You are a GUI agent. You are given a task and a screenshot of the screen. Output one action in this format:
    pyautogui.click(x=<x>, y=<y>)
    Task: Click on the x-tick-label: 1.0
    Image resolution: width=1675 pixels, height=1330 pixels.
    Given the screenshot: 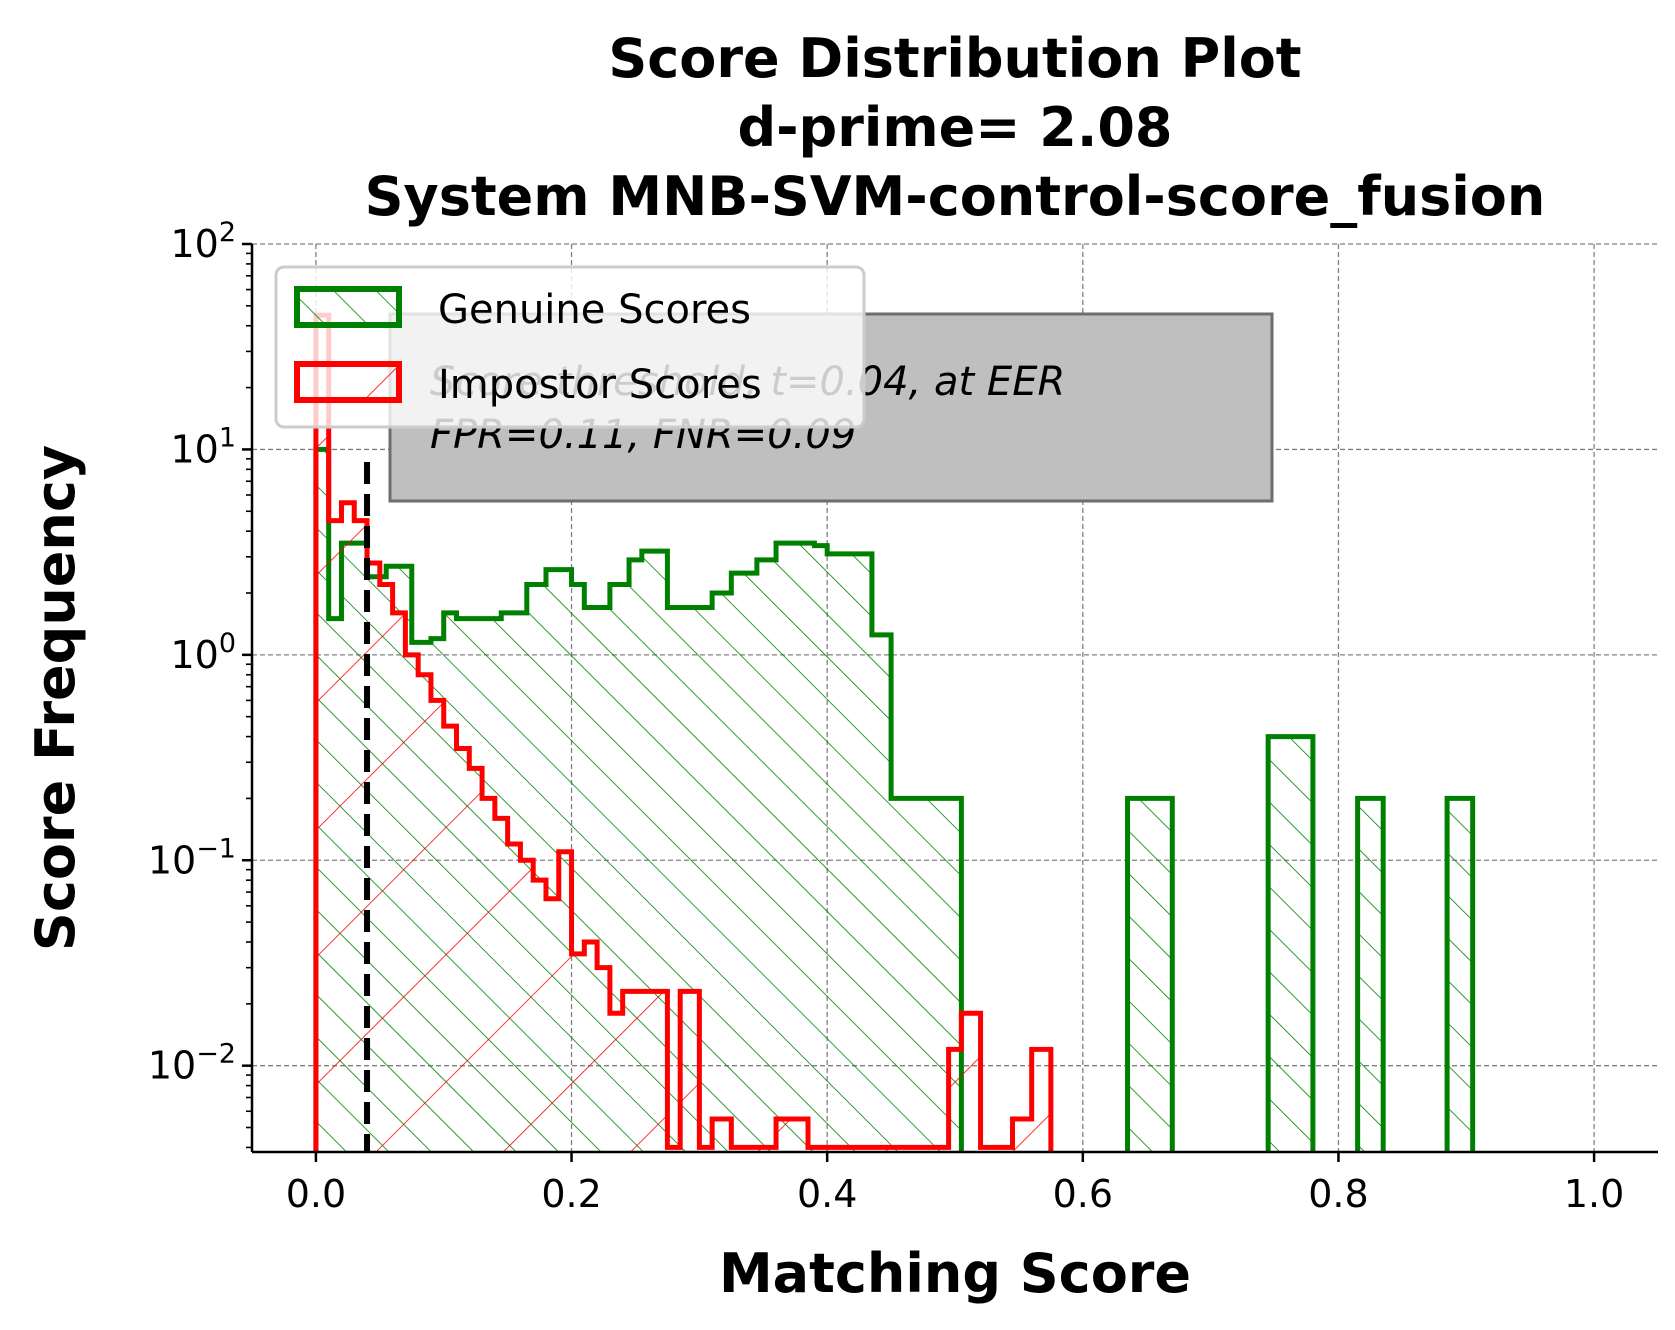 What is the action you would take?
    pyautogui.click(x=1594, y=1194)
    